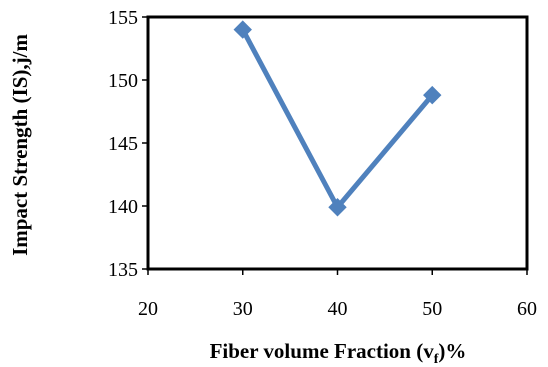 Image resolution: width=548 pixels, height=367 pixels. Describe the element at coordinates (20, 145) in the screenshot. I see `y-axis-title: Impact Strength (IS),j/m` at that location.